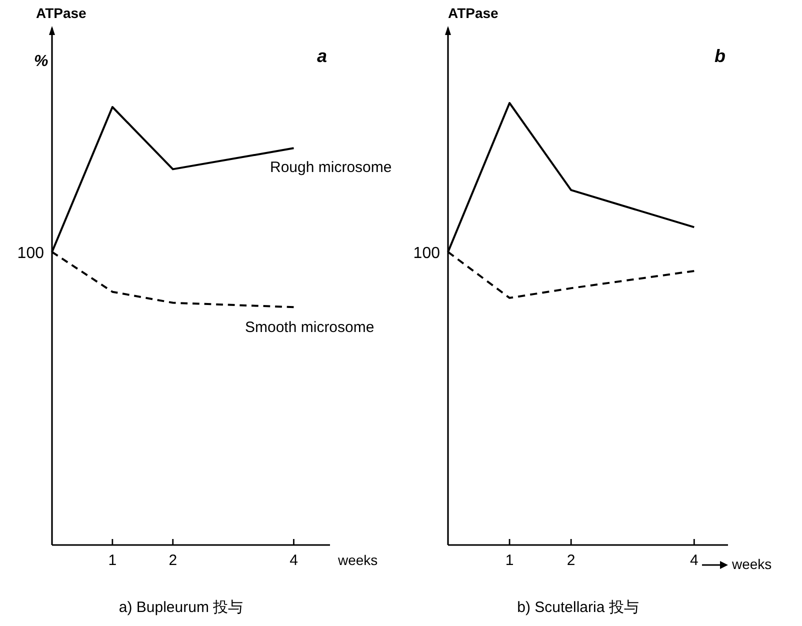 The width and height of the screenshot is (802, 626). I want to click on series-label: Smooth microsome, so click(309, 327).